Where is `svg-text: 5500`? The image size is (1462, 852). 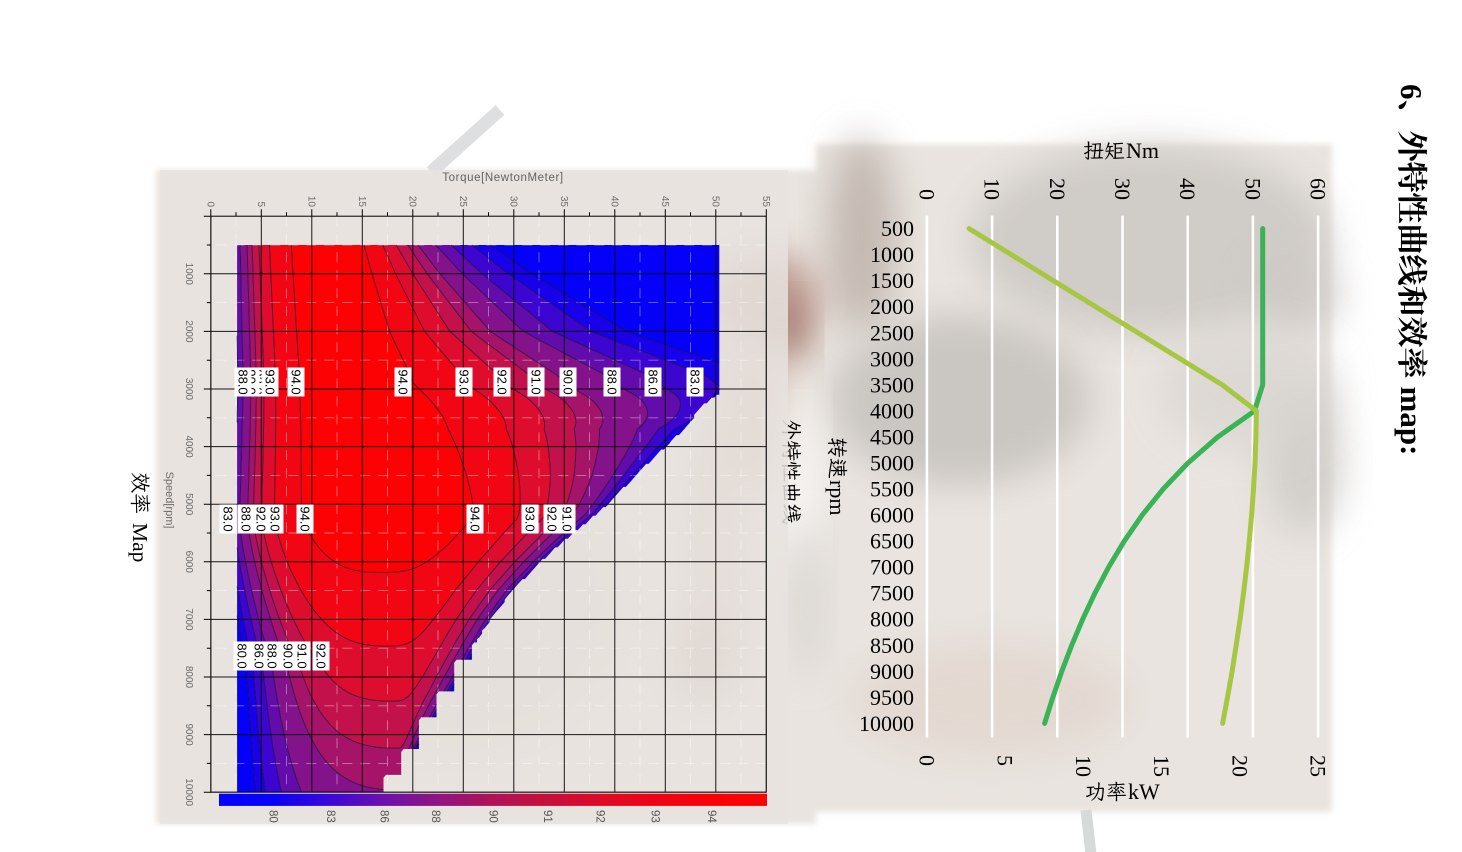 svg-text: 5500 is located at coordinates (892, 489).